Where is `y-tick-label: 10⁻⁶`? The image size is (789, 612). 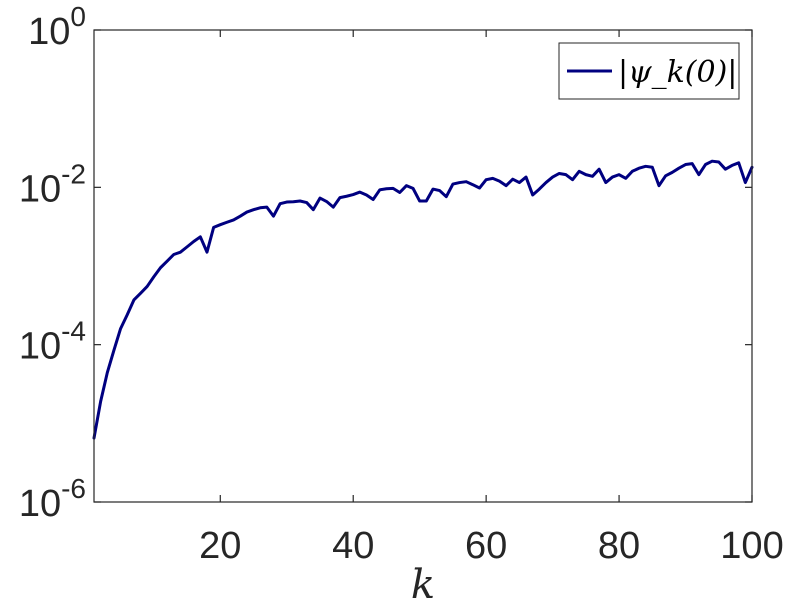
y-tick-label: 10⁻⁶ is located at coordinates (52, 499).